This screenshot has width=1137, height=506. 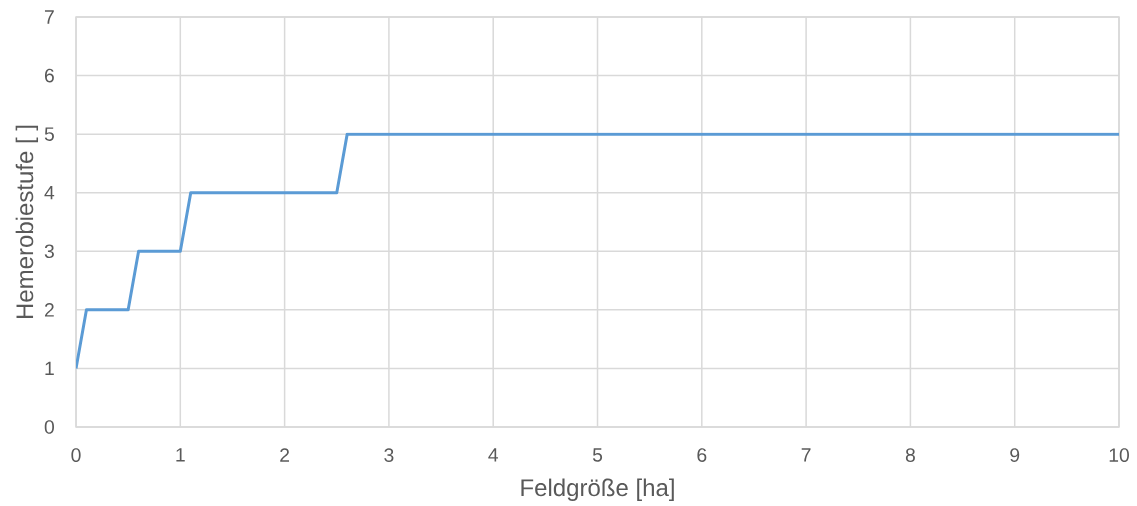 I want to click on y-tick-label: 6, so click(x=49, y=75).